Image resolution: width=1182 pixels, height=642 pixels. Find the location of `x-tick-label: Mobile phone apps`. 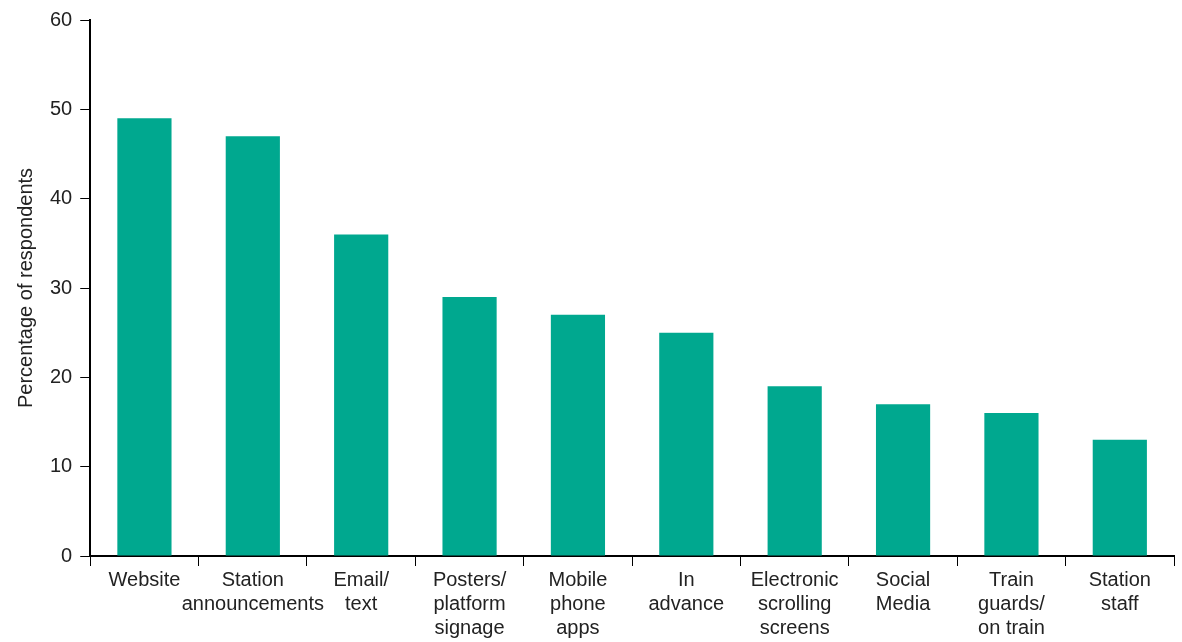

x-tick-label: Mobile phone apps is located at coordinates (578, 602).